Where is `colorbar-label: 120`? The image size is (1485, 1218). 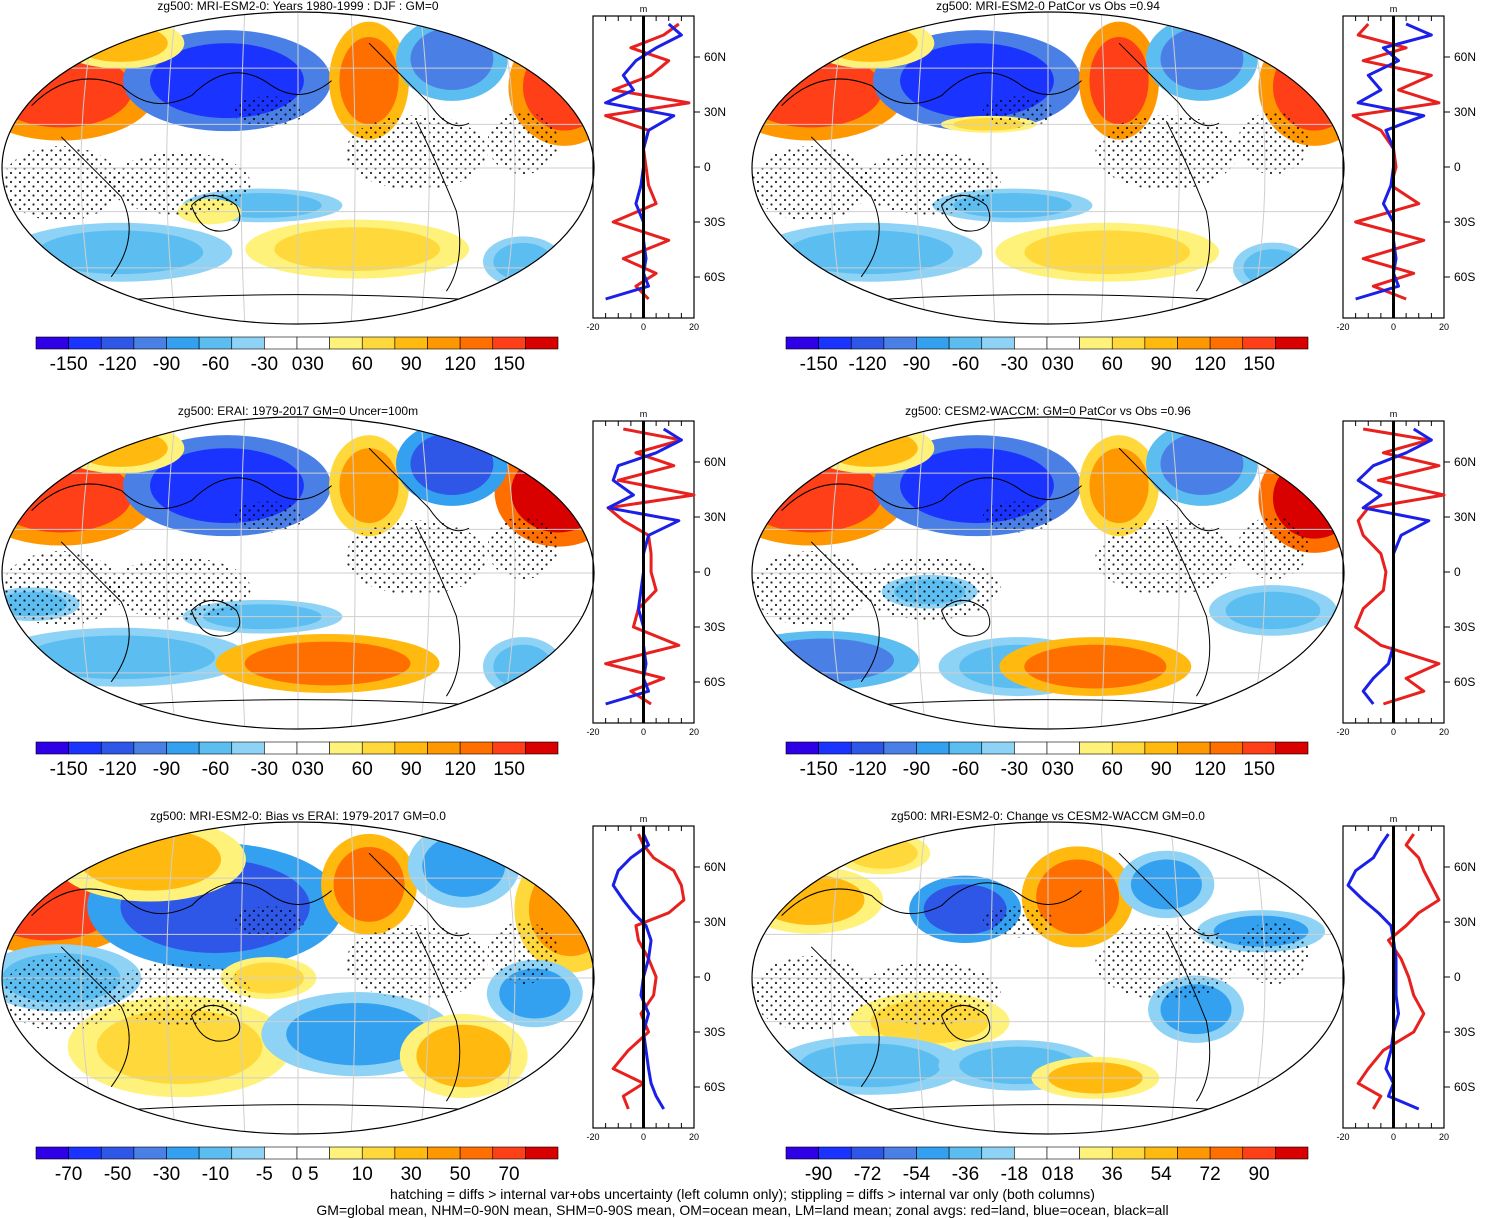
colorbar-label: 120 is located at coordinates (1210, 364).